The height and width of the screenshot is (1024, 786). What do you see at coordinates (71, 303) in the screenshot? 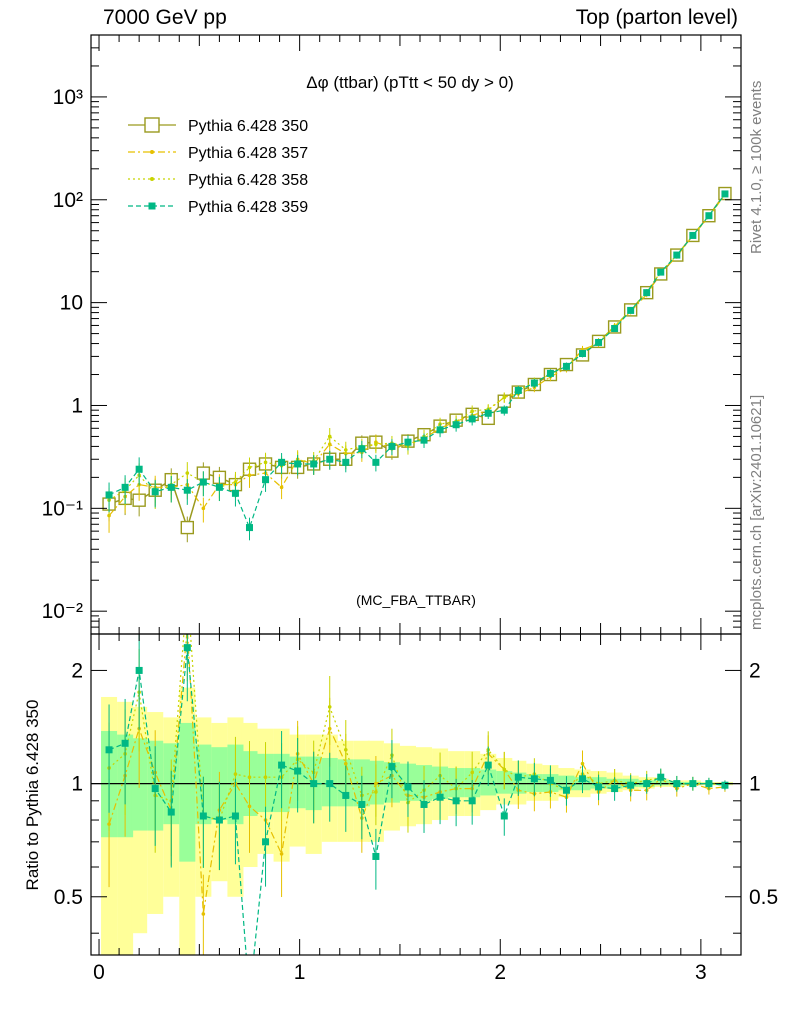
I see `y-tick-label: 10` at bounding box center [71, 303].